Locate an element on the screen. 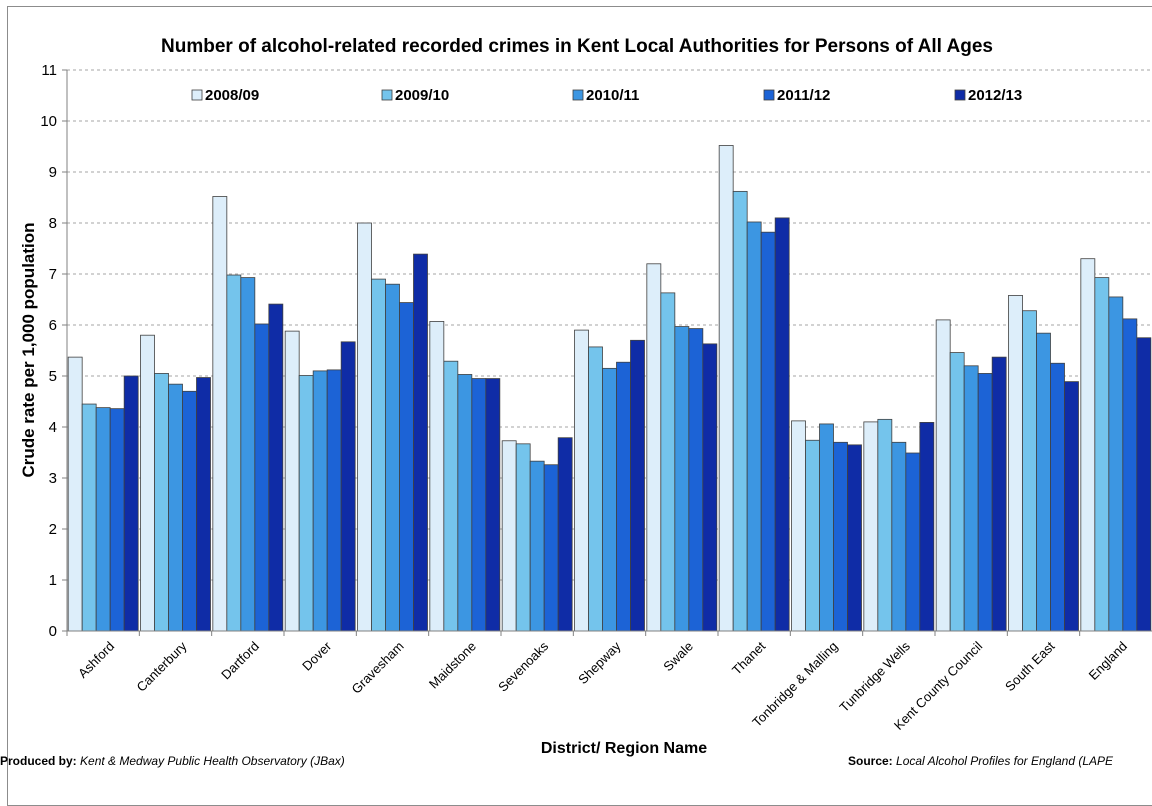 This screenshot has height=806, width=1152. legend-label: 2011/12 is located at coordinates (803, 95).